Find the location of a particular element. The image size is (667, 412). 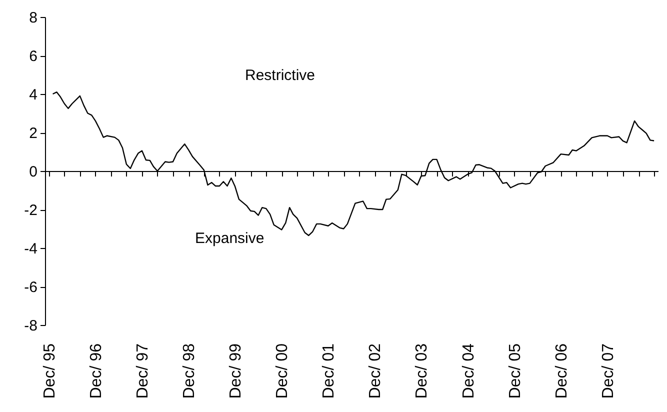

x-tick-label: Dec/ 00 is located at coordinates (283, 371).